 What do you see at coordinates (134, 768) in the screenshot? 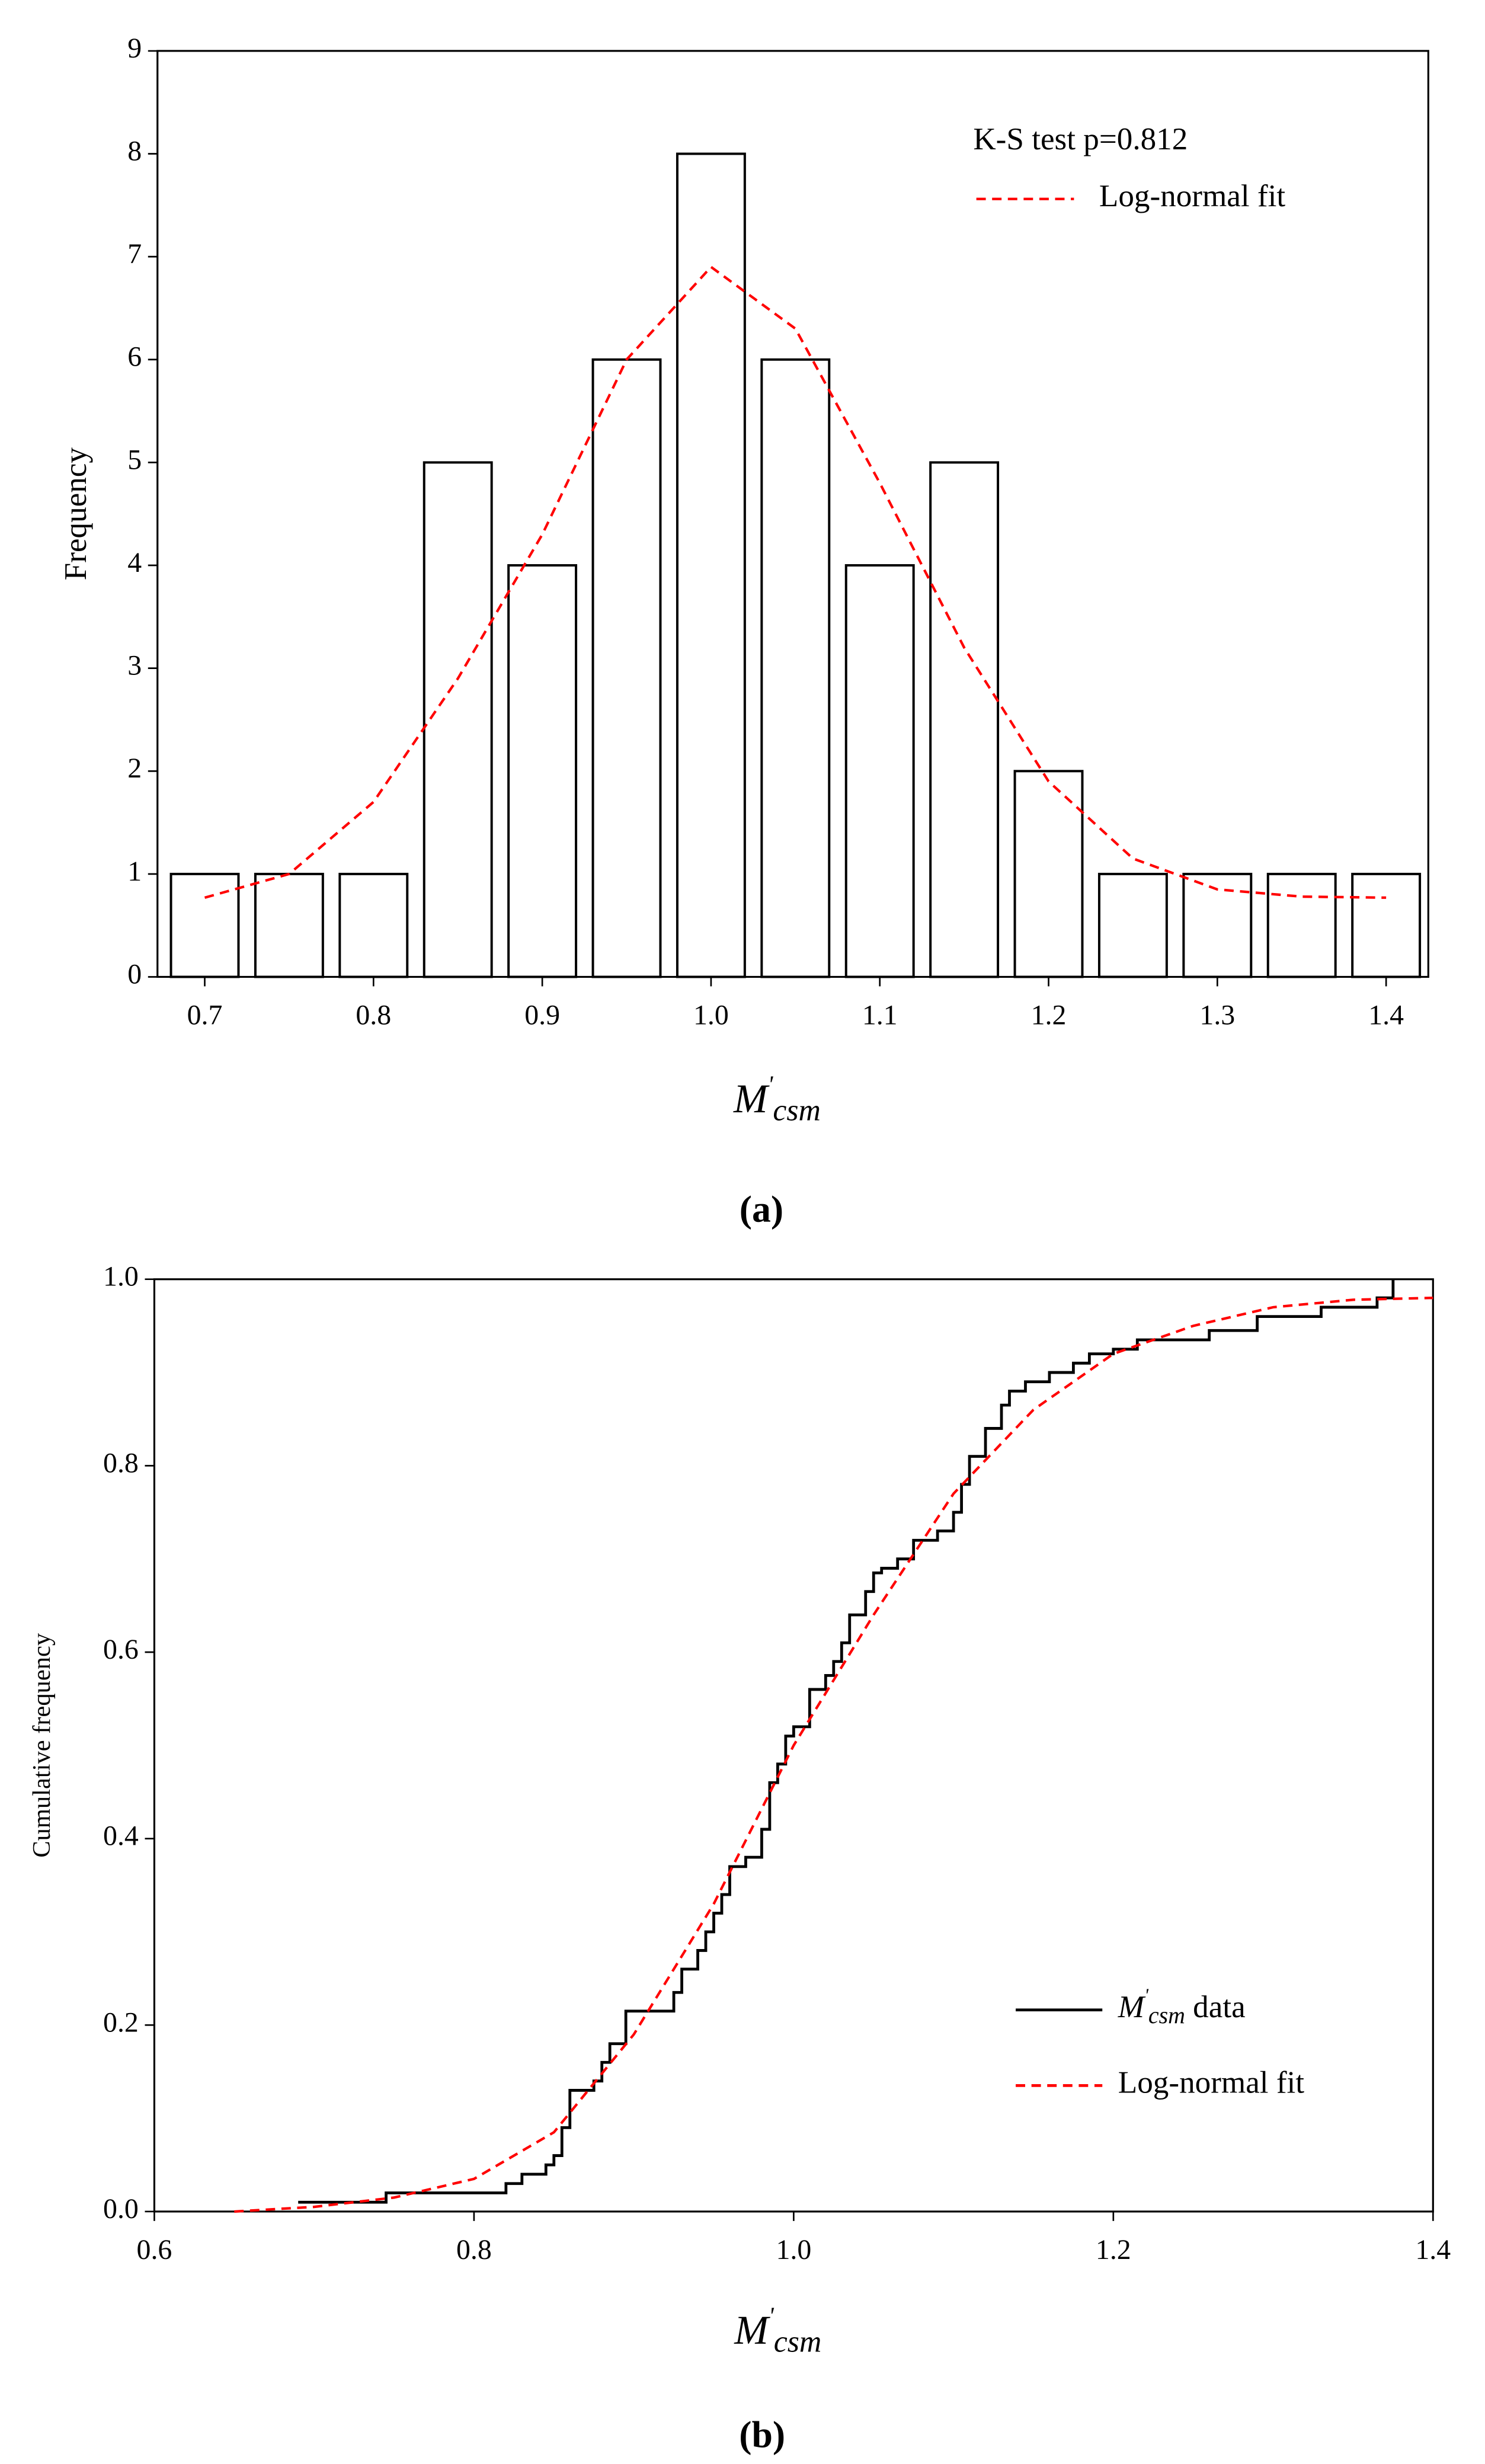
I see `y-tick-label: 2` at bounding box center [134, 768].